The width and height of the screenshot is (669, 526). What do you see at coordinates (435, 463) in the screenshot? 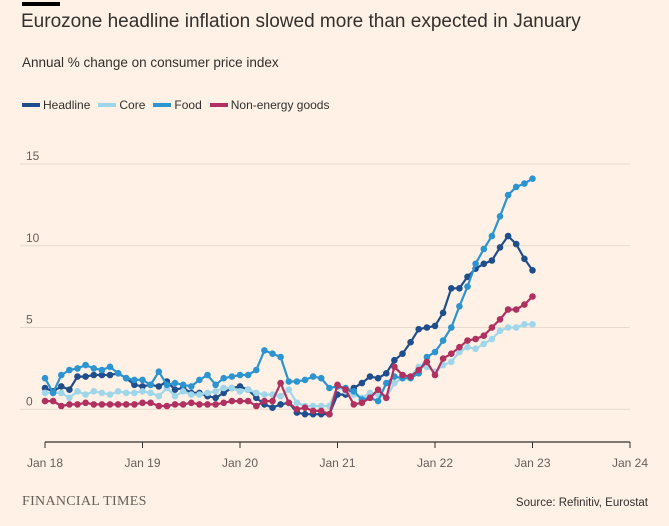
I see `x-tick-label: Jan 22` at bounding box center [435, 463].